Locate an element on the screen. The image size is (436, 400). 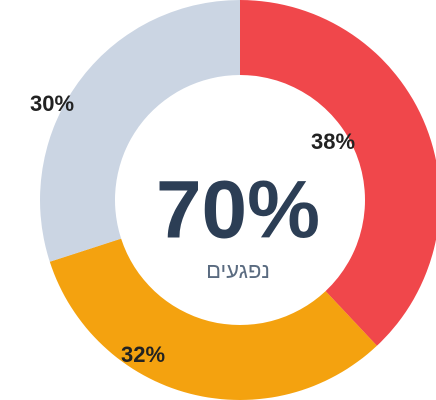
center-sublabel: נפגעים is located at coordinates (238, 270).